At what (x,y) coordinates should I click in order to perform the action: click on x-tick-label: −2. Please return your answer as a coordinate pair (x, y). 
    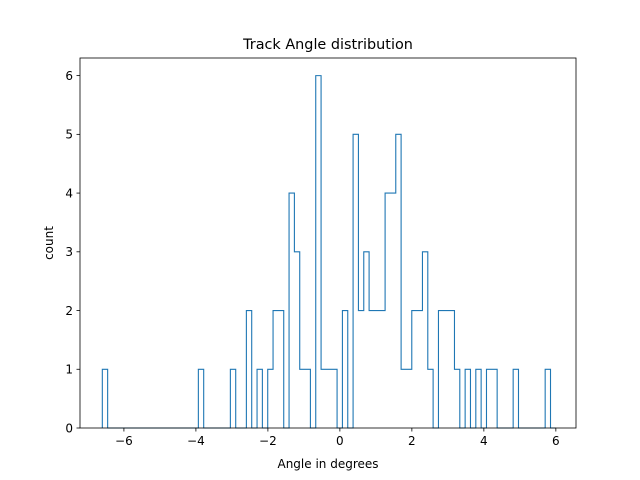
    Looking at the image, I should click on (268, 441).